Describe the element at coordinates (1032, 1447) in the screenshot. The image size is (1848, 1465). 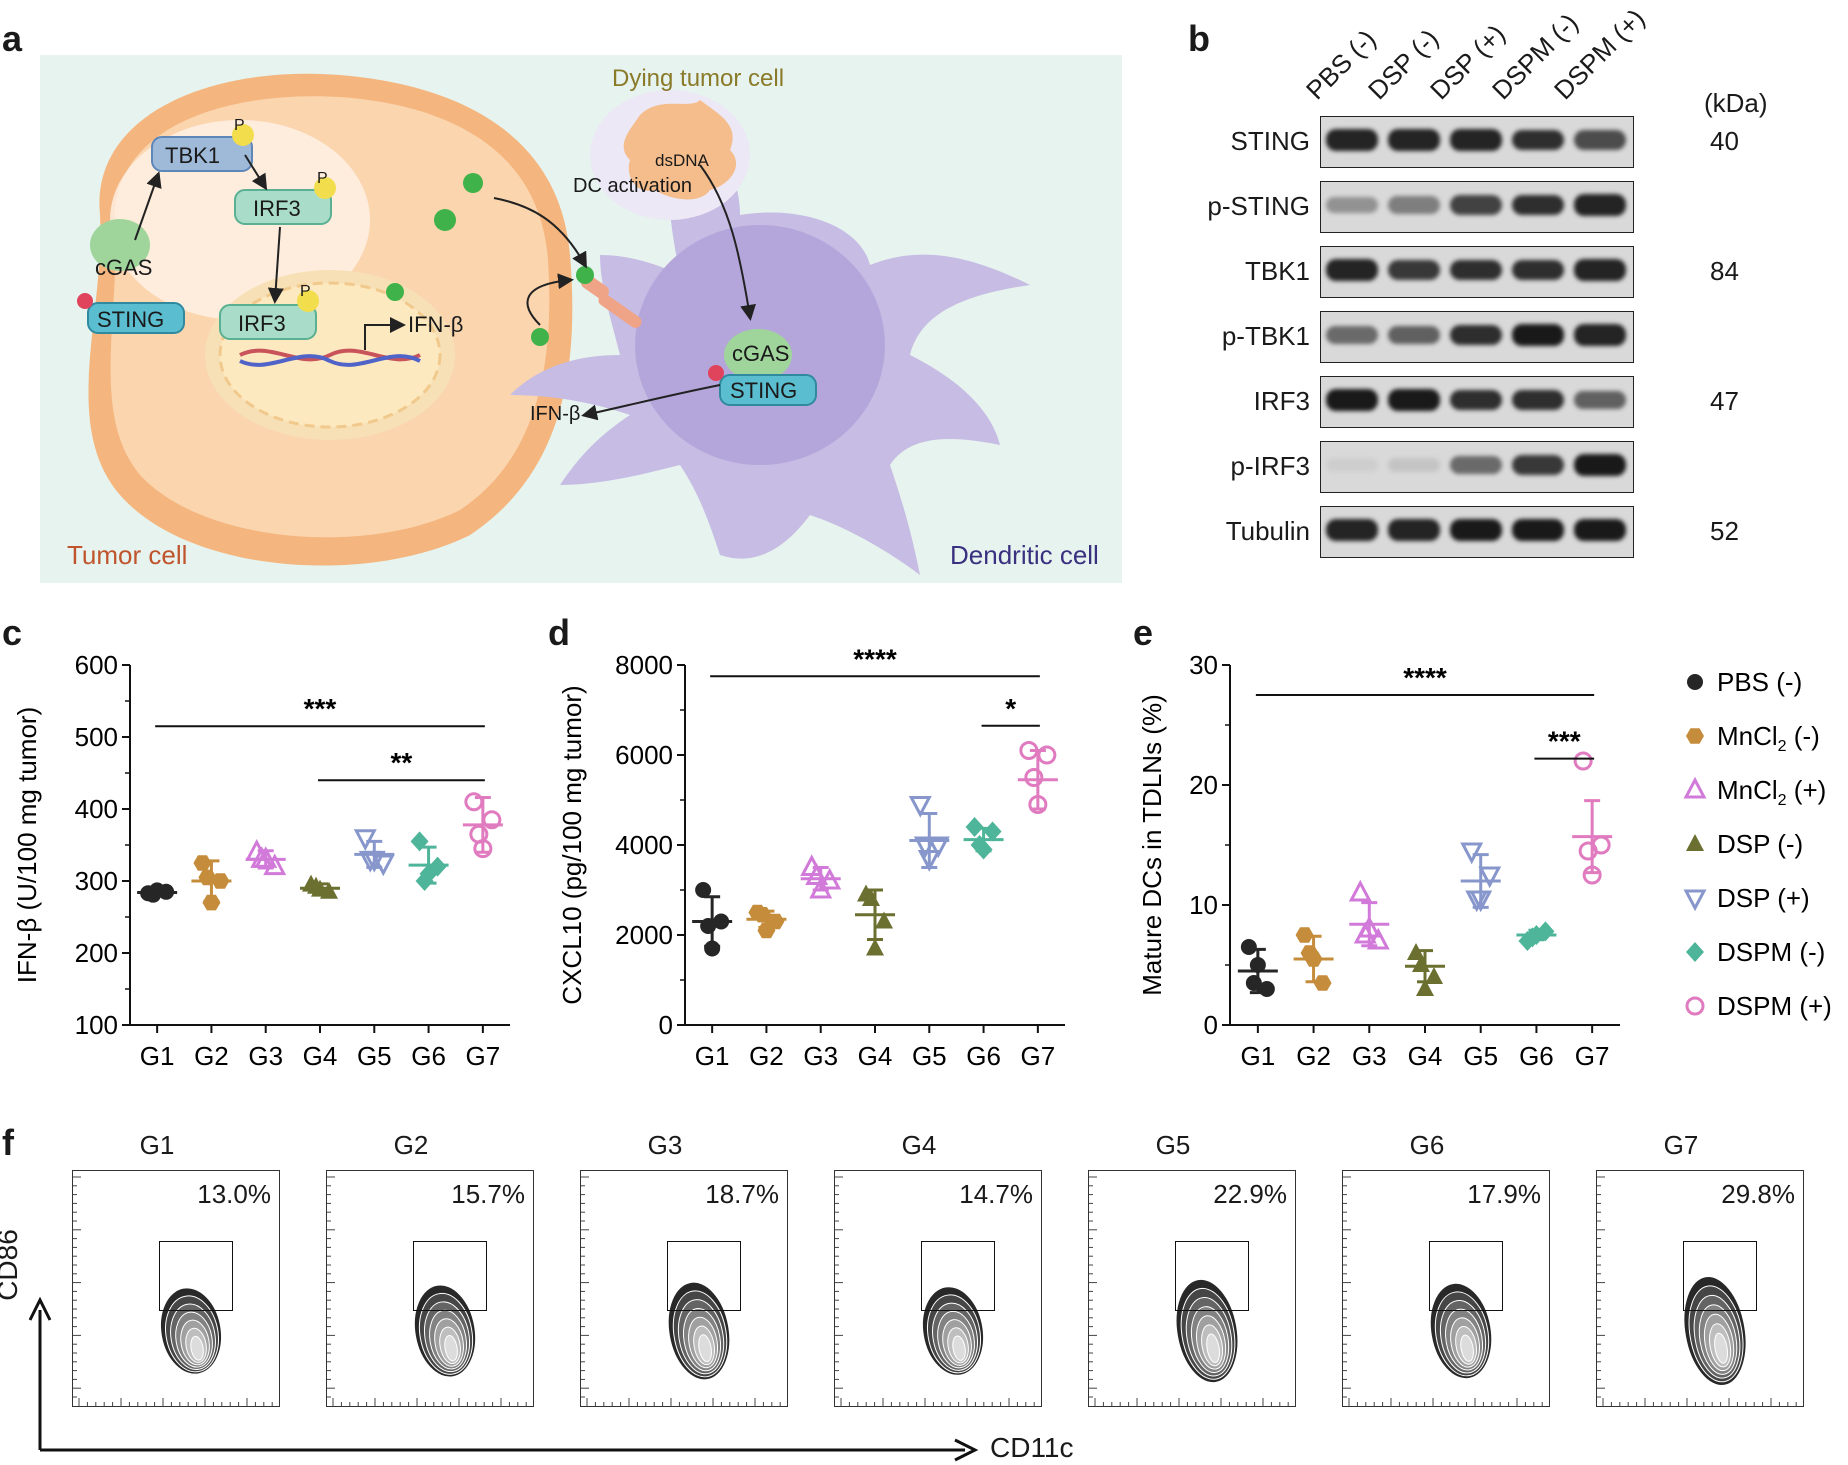
I see `flow-xlabel: CD11c` at that location.